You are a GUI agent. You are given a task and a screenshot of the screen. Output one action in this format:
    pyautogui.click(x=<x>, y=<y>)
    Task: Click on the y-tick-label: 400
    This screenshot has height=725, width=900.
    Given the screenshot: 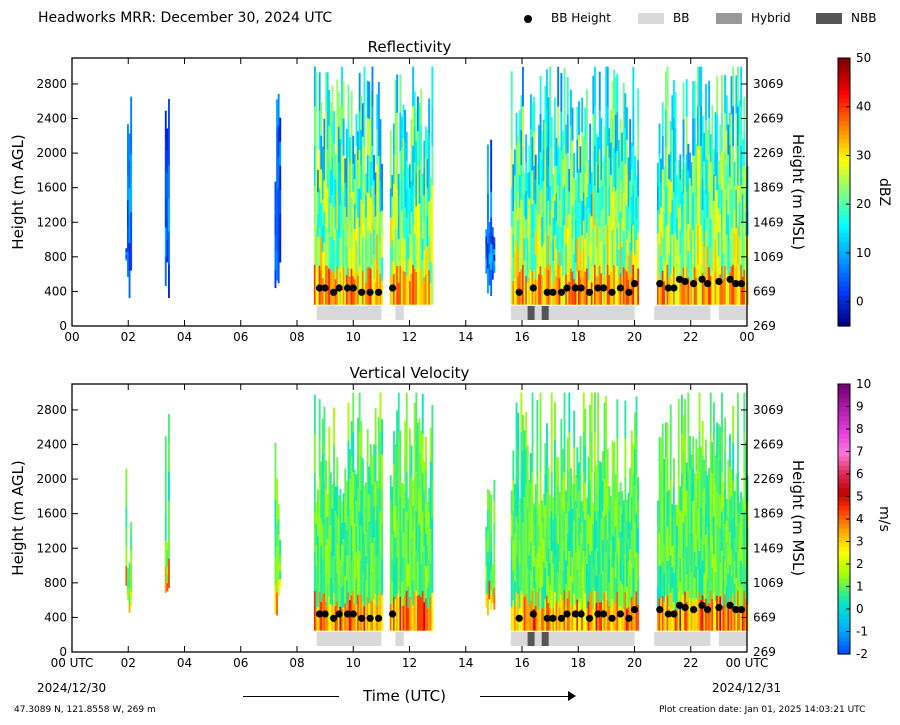 What is the action you would take?
    pyautogui.click(x=55, y=291)
    